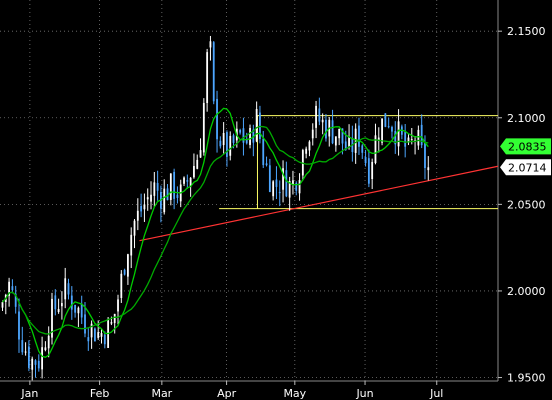 The height and width of the screenshot is (400, 552). What do you see at coordinates (526, 378) in the screenshot?
I see `y-tick-label: 1.9500` at bounding box center [526, 378].